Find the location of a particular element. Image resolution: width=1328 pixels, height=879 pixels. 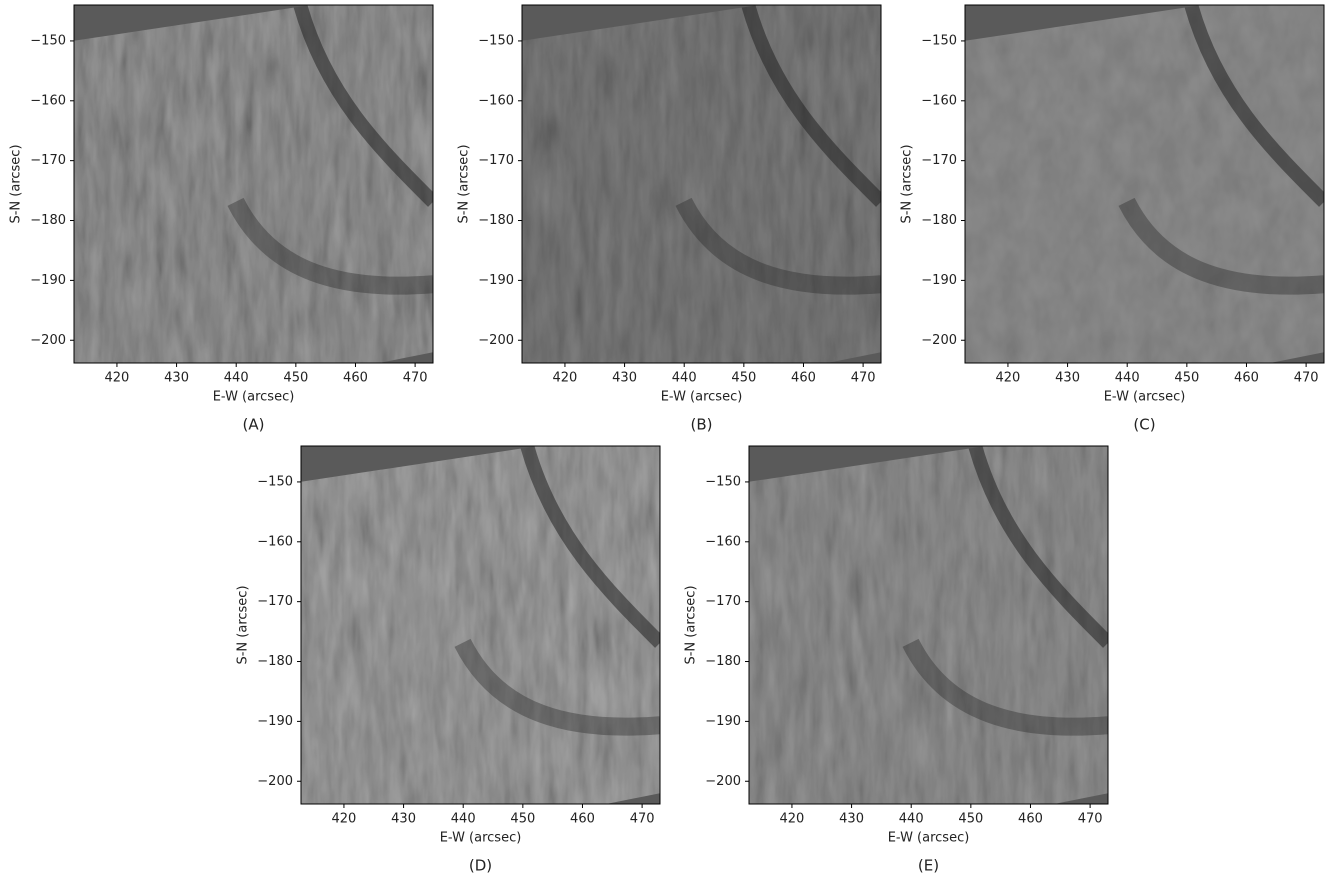

panel-label: (A) is located at coordinates (254, 425).